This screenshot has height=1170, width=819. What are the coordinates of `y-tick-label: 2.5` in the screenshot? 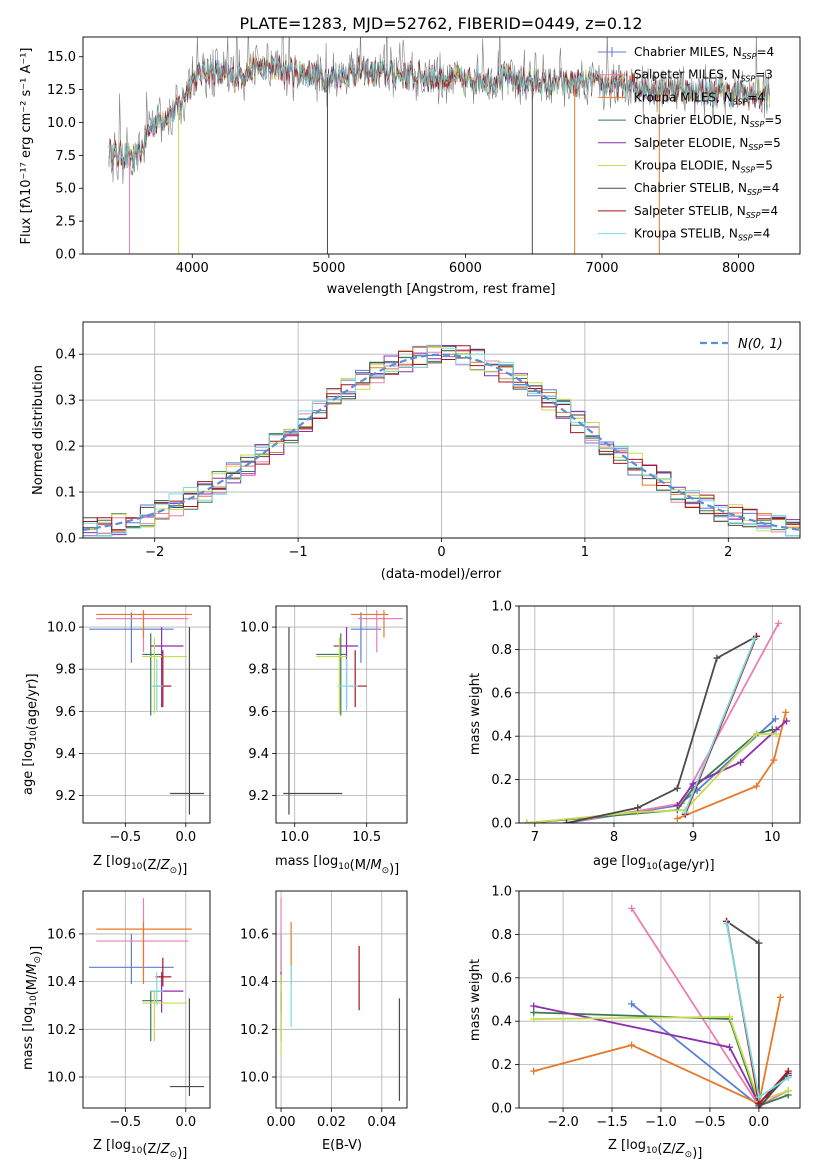 It's located at (65, 222).